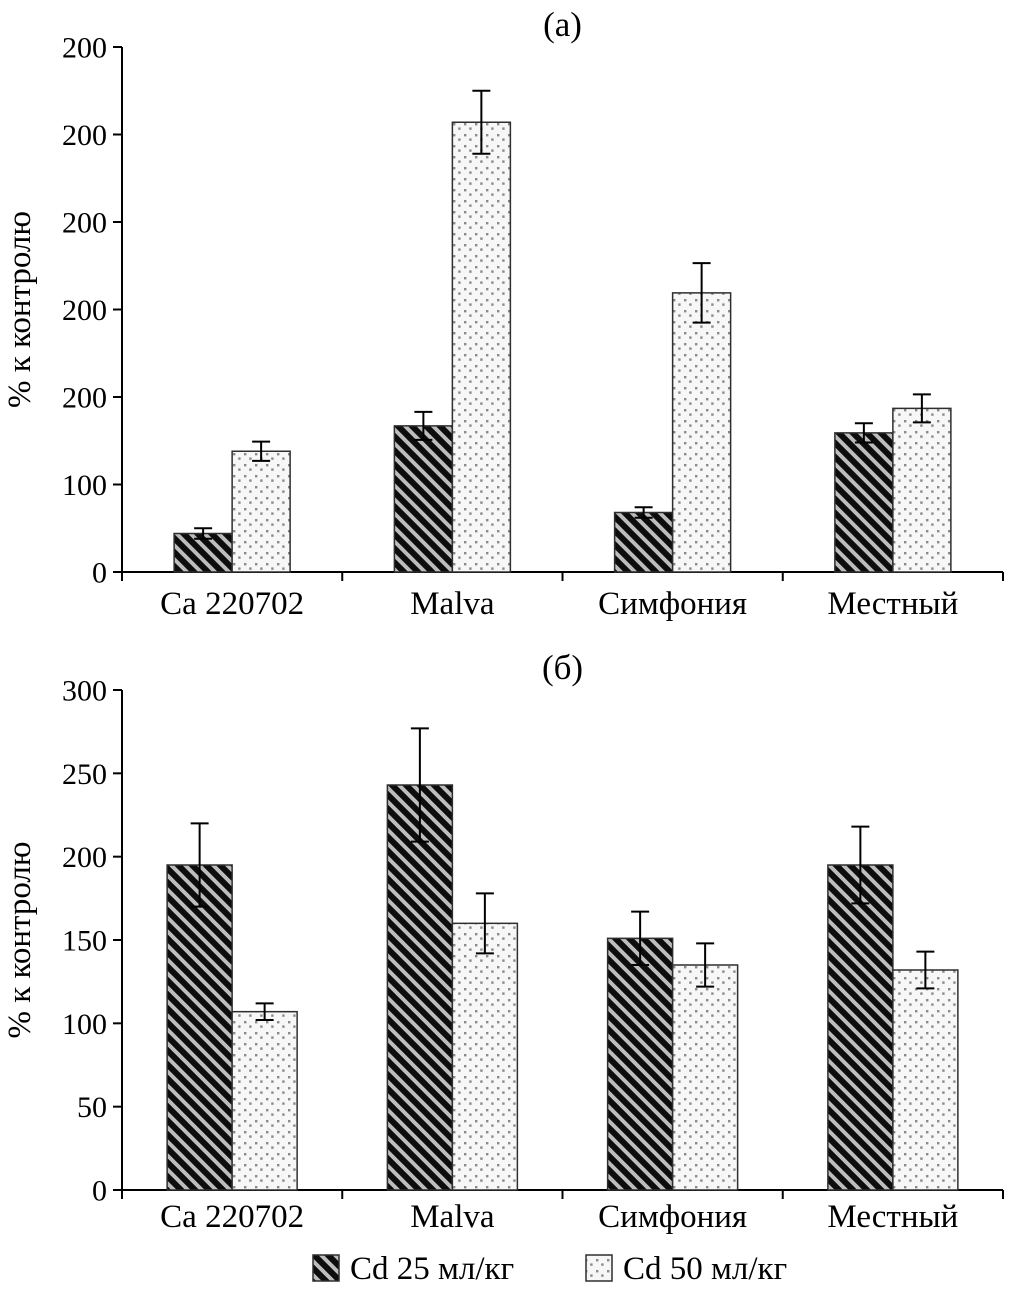 Image resolution: width=1033 pixels, height=1304 pixels. Describe the element at coordinates (562, 24) in the screenshot. I see `chart-title: (а)` at that location.